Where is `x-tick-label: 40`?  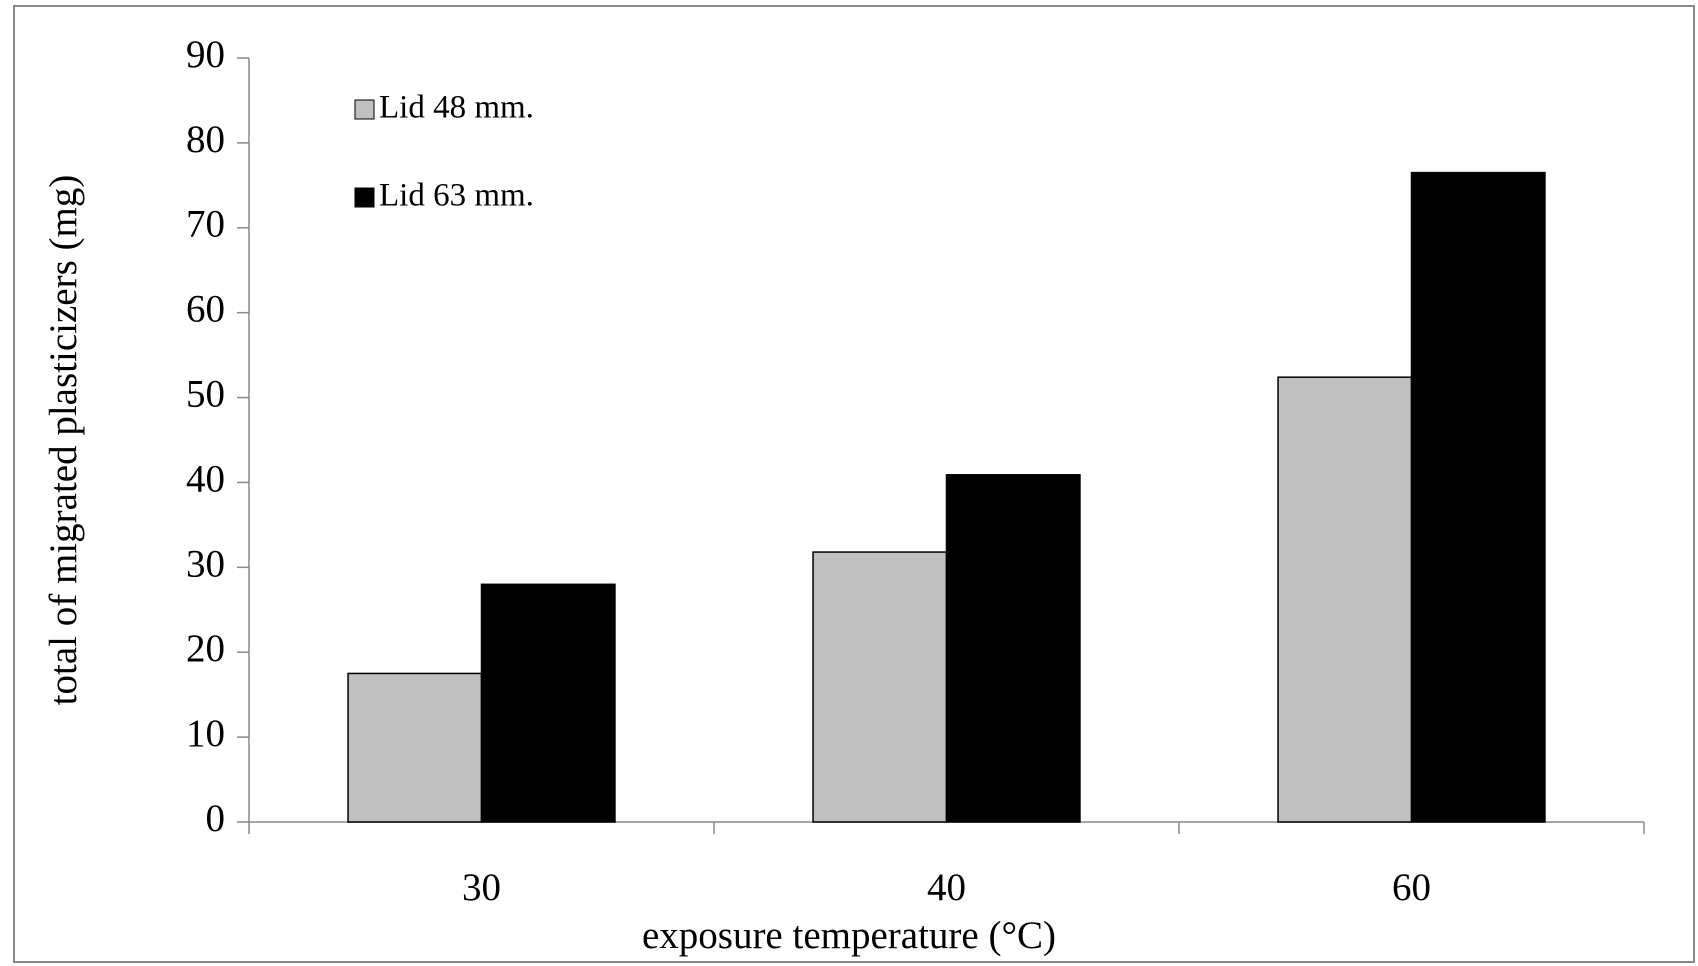
x-tick-label: 40 is located at coordinates (946, 887).